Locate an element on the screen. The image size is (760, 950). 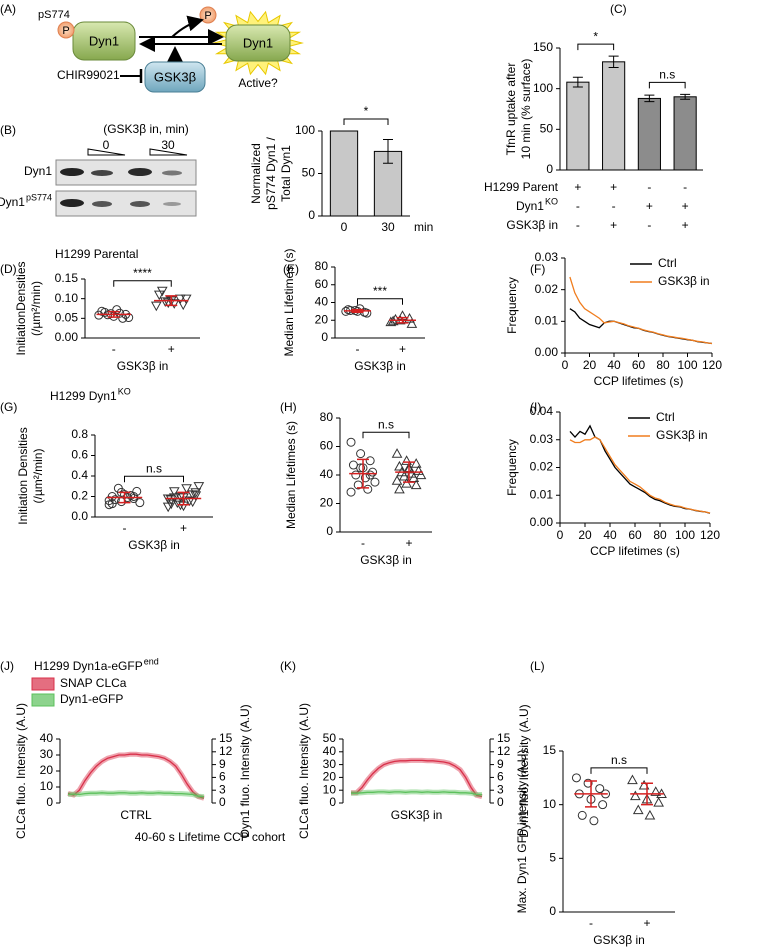
y-axis-label: TfnR uptake after is located at coordinates (511, 109).